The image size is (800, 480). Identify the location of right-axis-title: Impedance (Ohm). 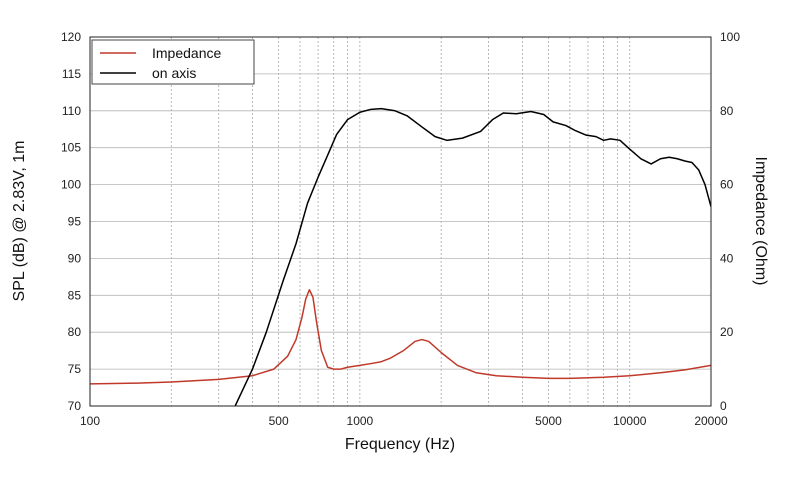
(760, 221).